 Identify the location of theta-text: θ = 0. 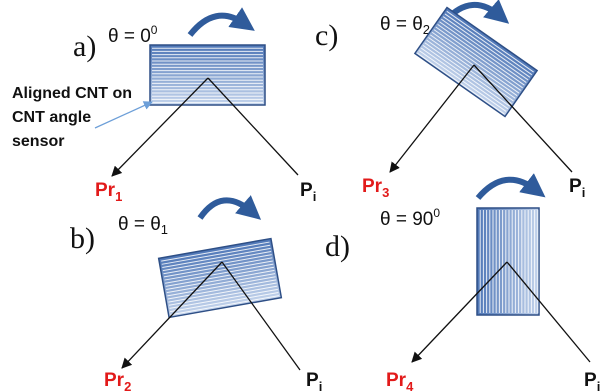
(129, 36).